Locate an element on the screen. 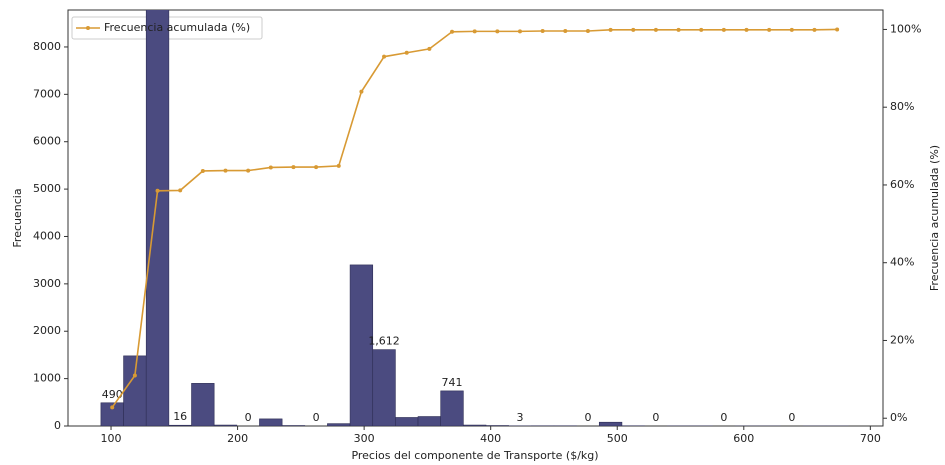 The image size is (945, 465). x-tick-label: 200 is located at coordinates (237, 438).